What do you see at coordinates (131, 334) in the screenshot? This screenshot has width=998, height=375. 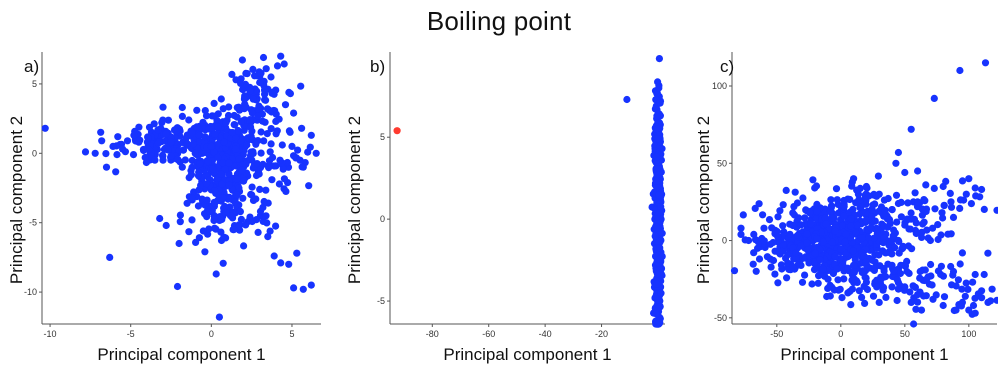 I see `x-tick-label: -5` at bounding box center [131, 334].